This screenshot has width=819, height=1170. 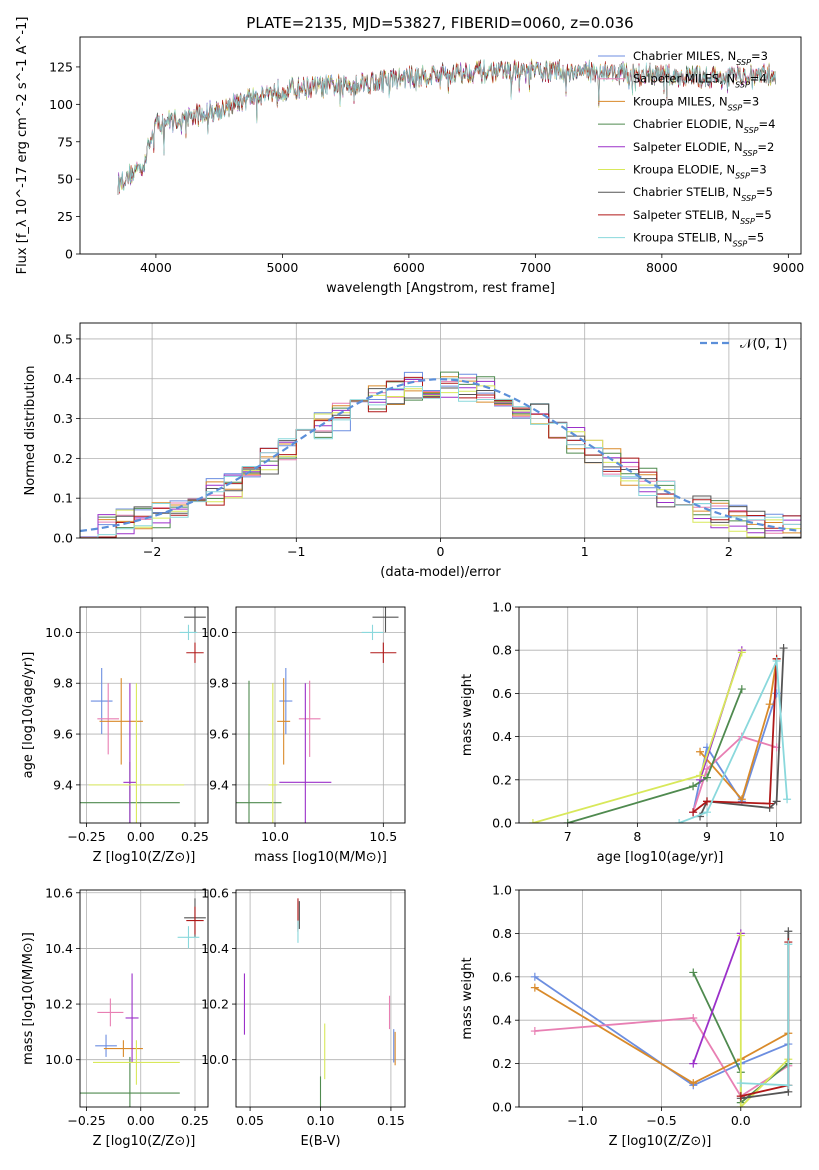 What do you see at coordinates (28, 715) in the screenshot?
I see `y-axis-label: age [log10(age/yr)]` at bounding box center [28, 715].